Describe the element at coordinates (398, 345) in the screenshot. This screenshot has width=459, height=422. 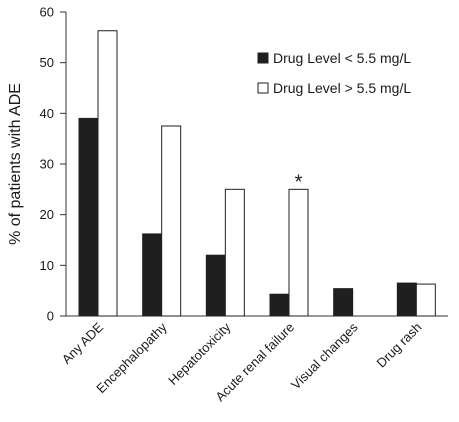
I see `x-tick-label: Drug rash` at that location.